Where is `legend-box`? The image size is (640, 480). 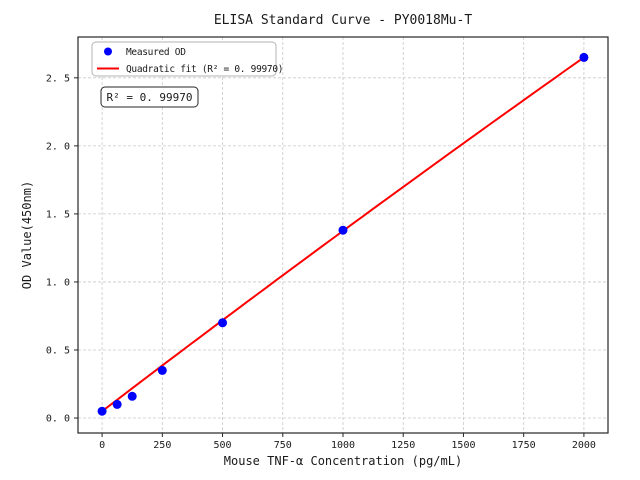
legend-box is located at coordinates (184, 59).